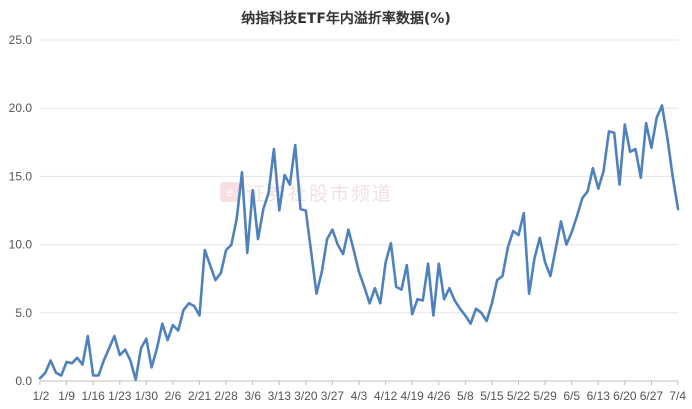  I want to click on x-tick-label: 5/29, so click(545, 396).